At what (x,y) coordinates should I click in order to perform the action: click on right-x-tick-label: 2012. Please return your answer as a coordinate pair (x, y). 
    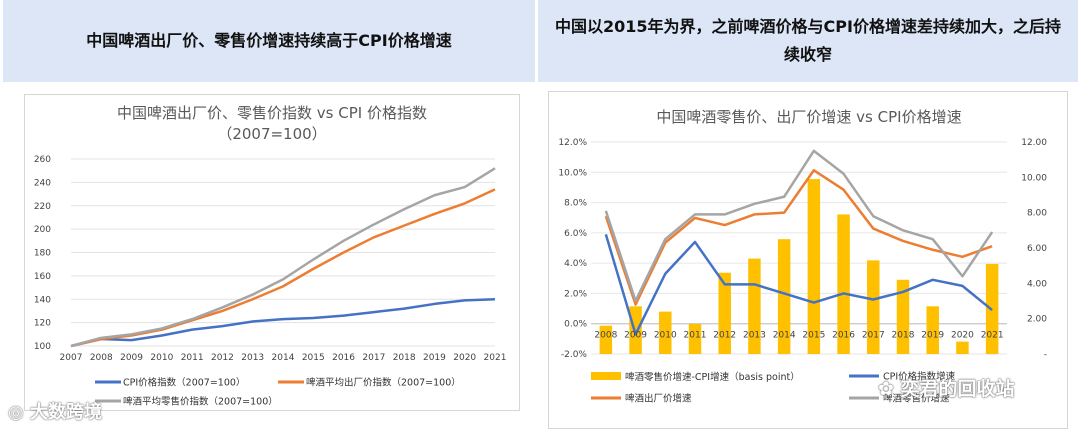
    Looking at the image, I should click on (724, 336).